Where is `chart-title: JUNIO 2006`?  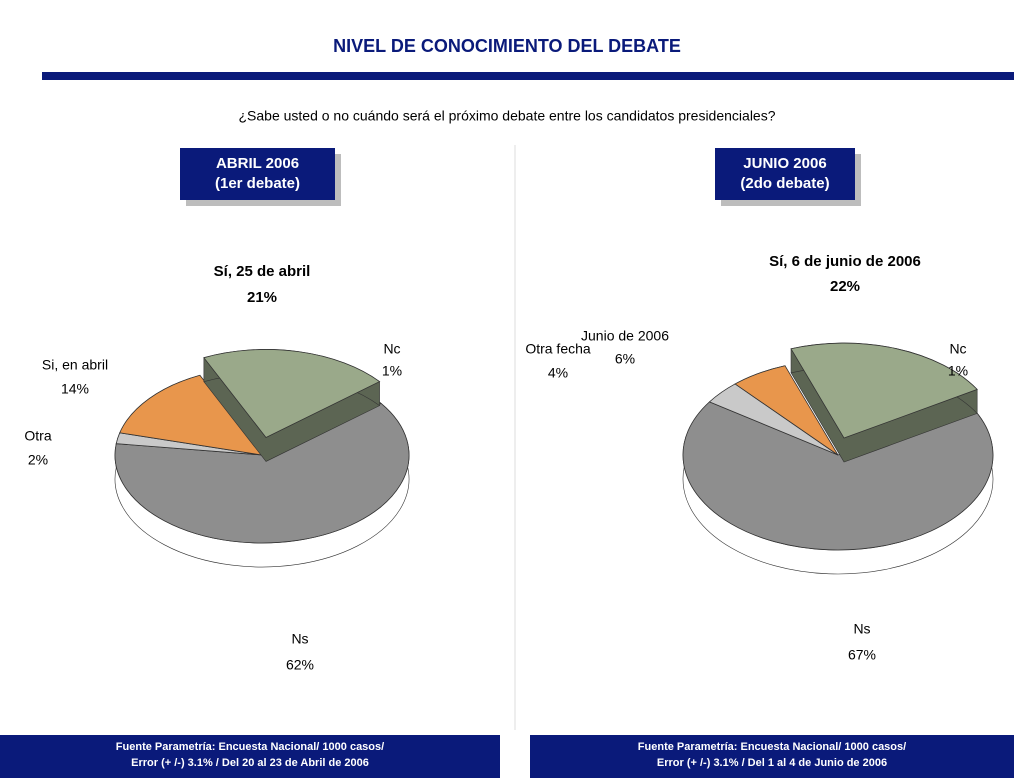 chart-title: JUNIO 2006 is located at coordinates (784, 163).